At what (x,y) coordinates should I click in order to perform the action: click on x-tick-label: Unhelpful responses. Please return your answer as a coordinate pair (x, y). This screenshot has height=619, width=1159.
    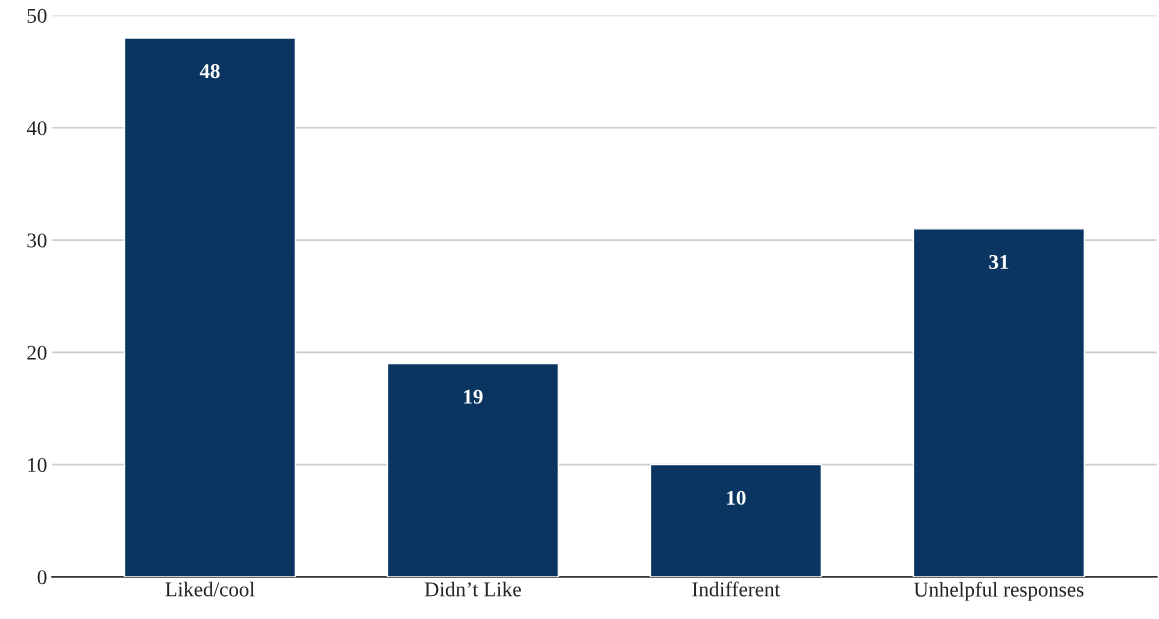
    Looking at the image, I should click on (998, 591).